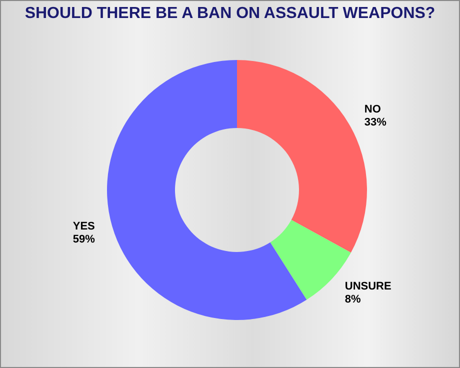 The image size is (460, 368). I want to click on slice-label: YES, so click(83, 226).